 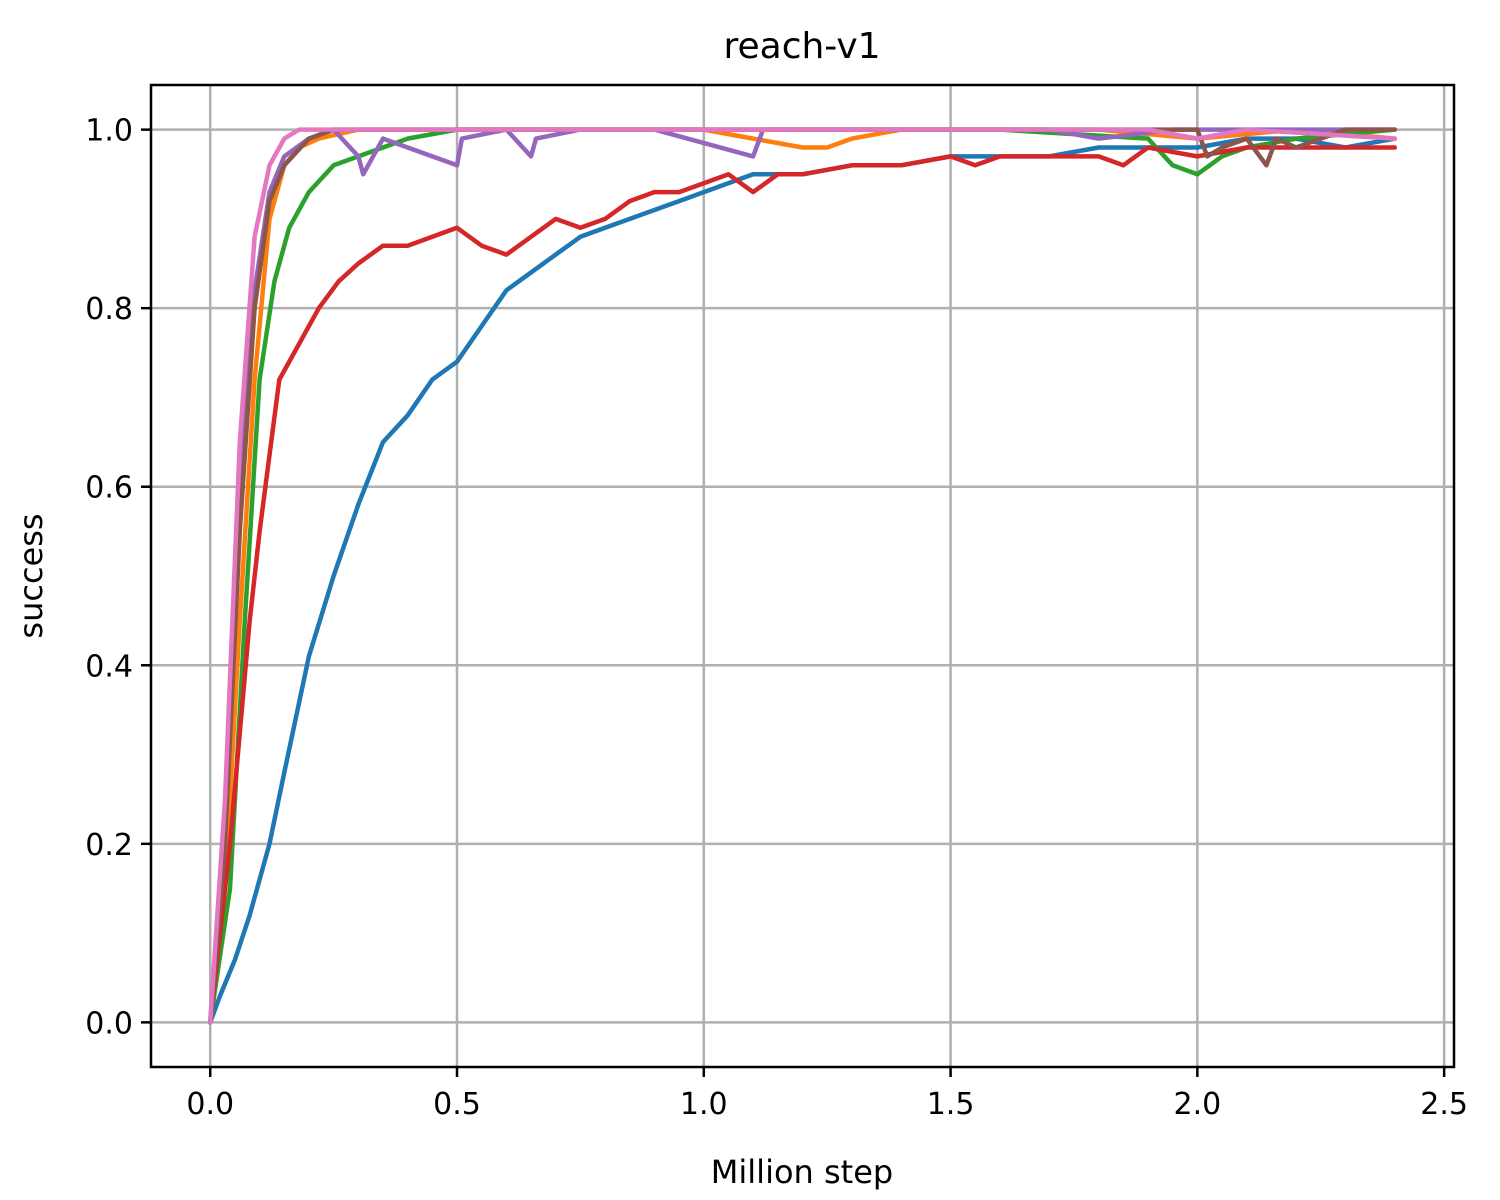 What do you see at coordinates (457, 1104) in the screenshot?
I see `x-tick-label: 0.5` at bounding box center [457, 1104].